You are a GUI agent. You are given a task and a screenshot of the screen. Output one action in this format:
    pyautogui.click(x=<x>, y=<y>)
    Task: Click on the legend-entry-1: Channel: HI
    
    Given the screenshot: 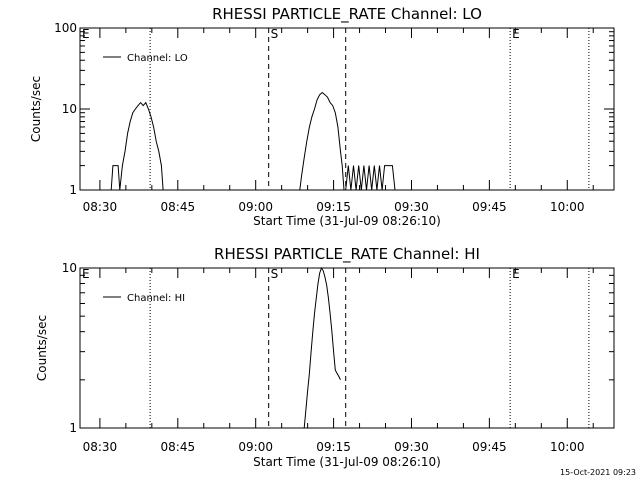 What is the action you would take?
    pyautogui.click(x=156, y=298)
    